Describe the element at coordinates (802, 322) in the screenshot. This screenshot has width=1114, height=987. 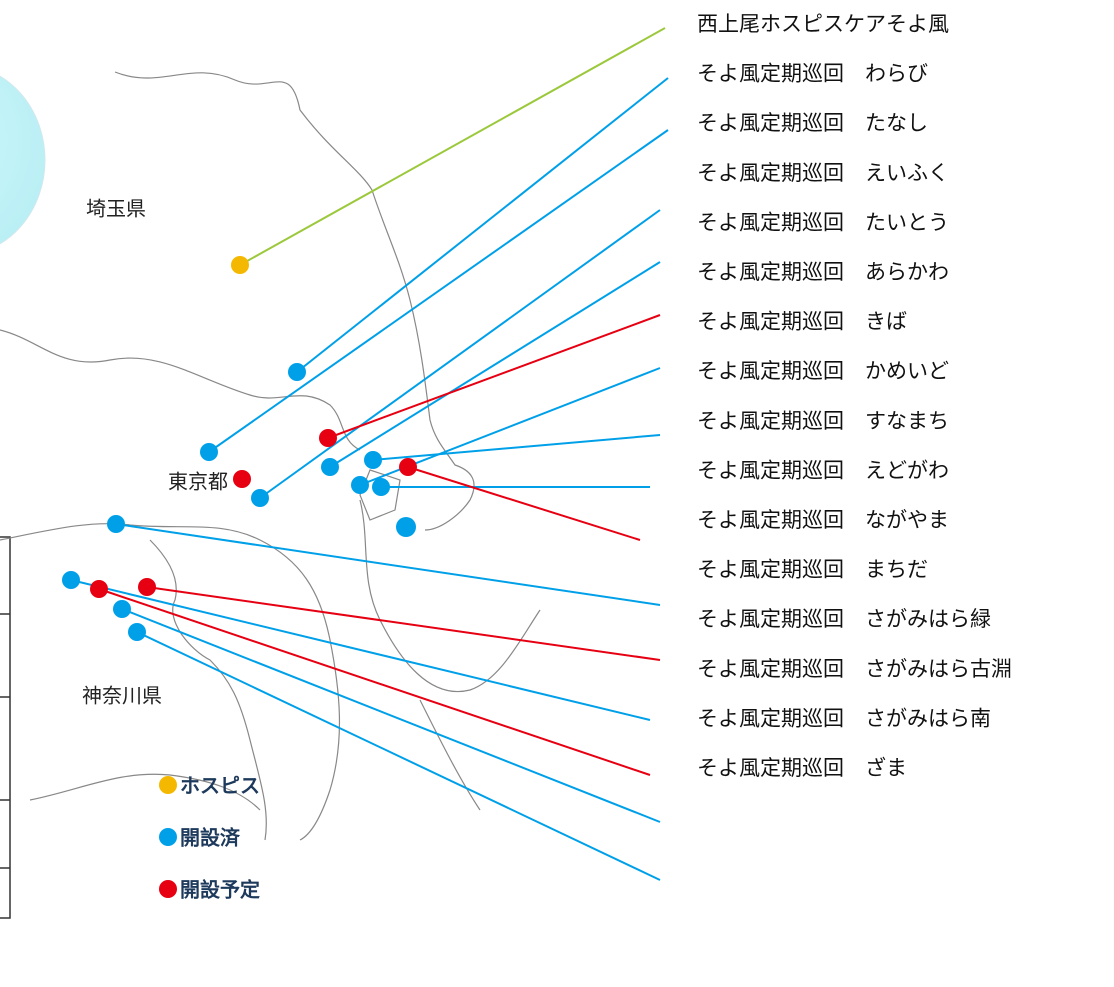
I see `site-label: そよ風定期巡回 きば` at that location.